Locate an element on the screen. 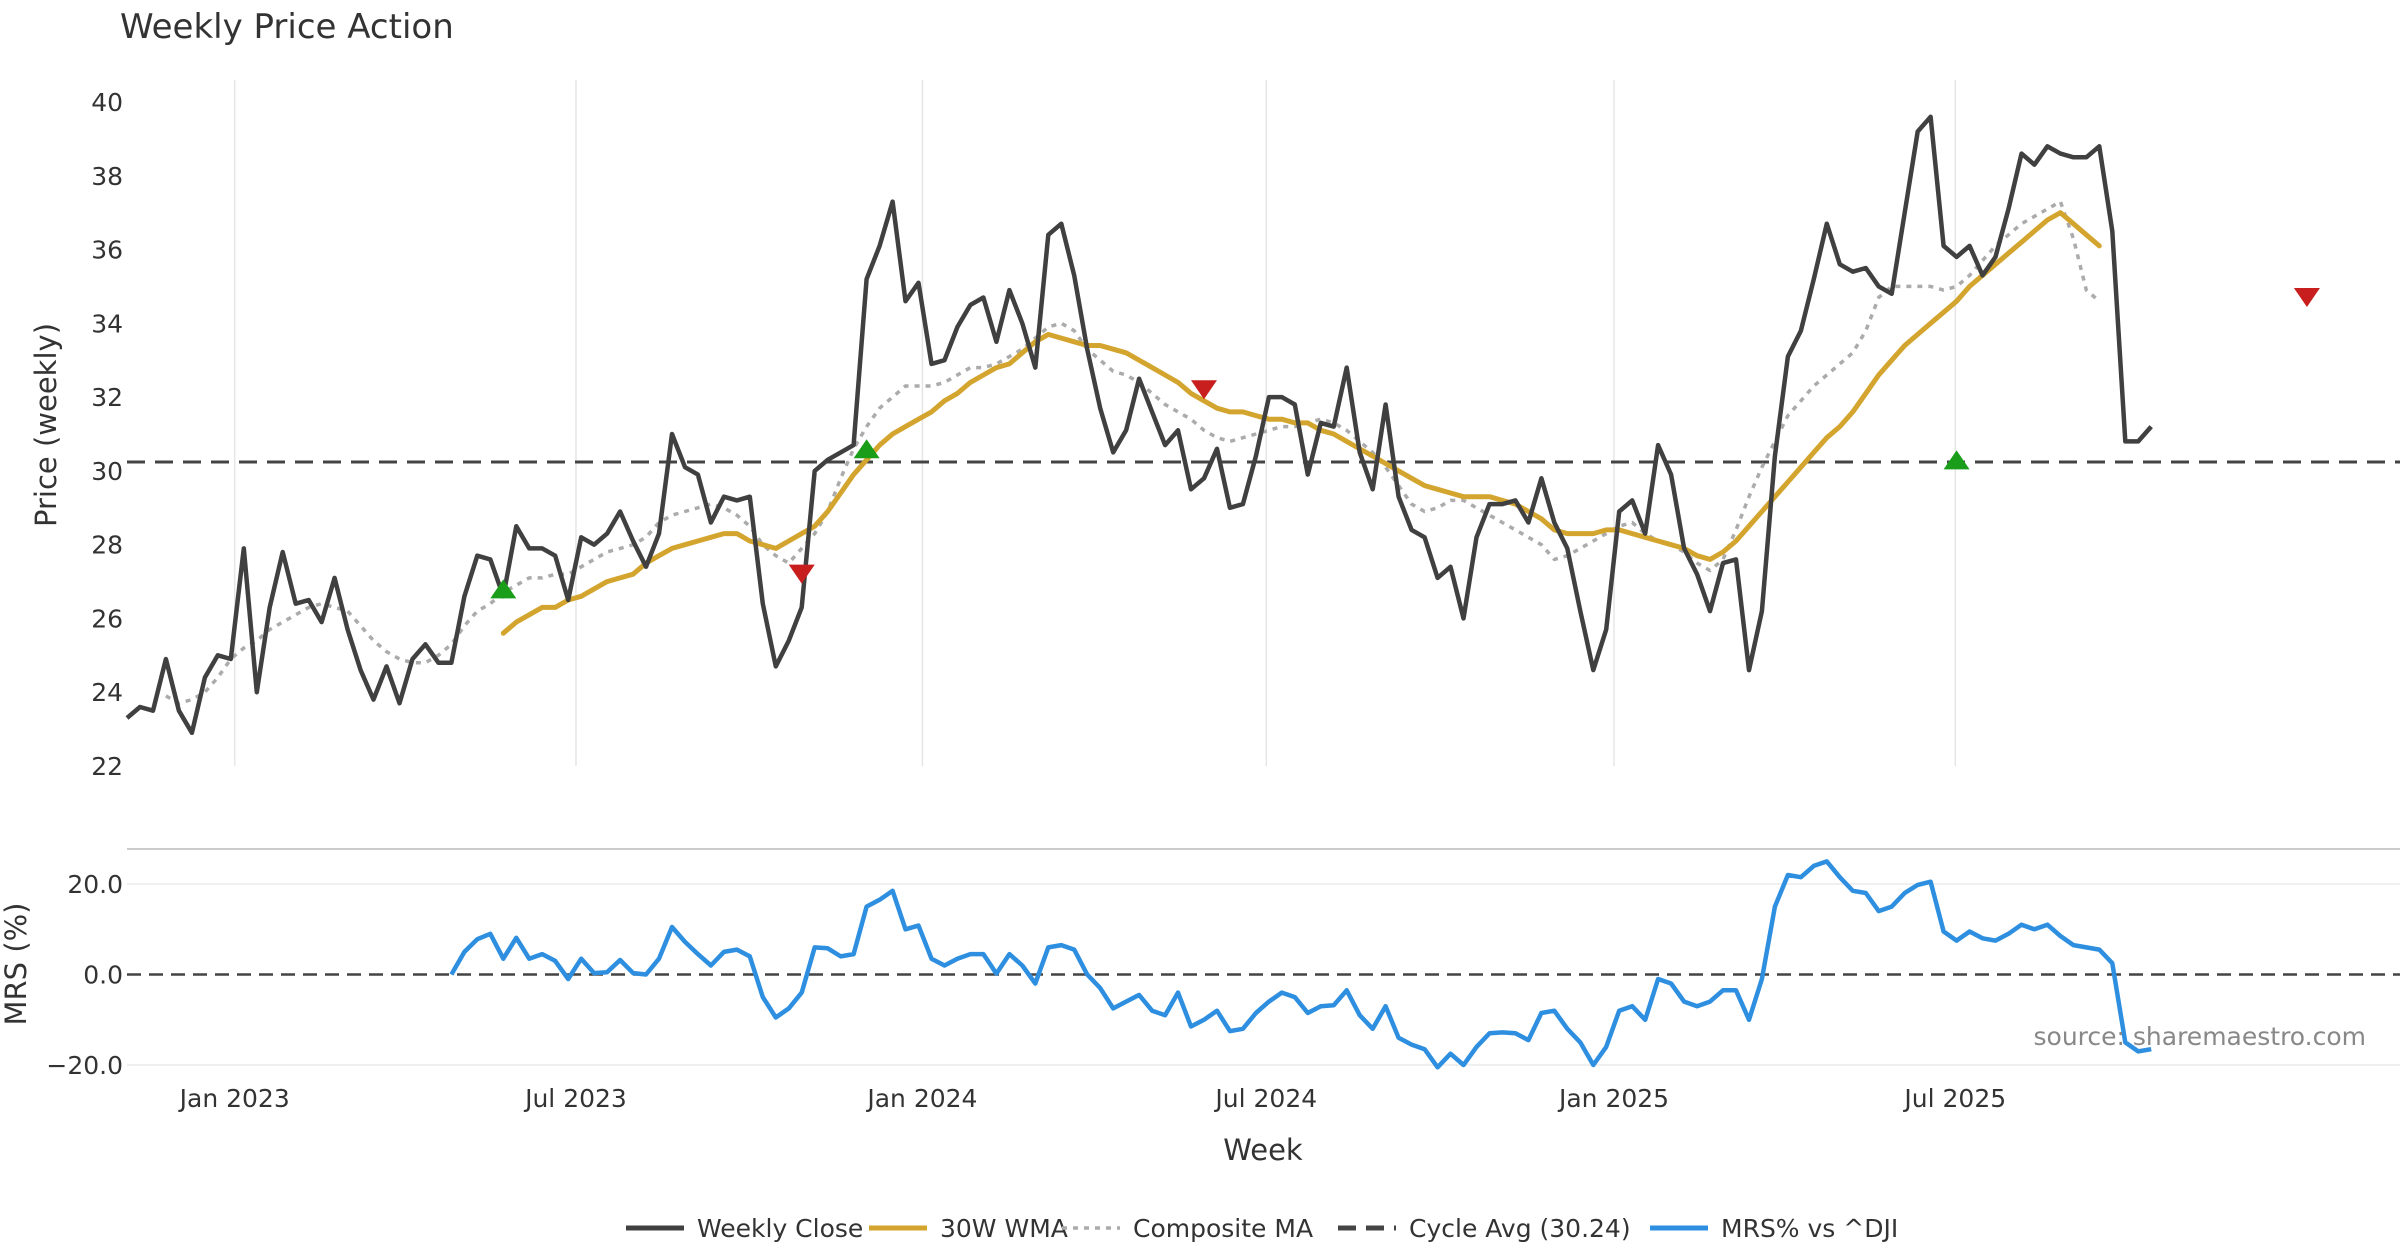 The height and width of the screenshot is (1260, 2400). x-tick-label: Jan 2023 is located at coordinates (234, 1098).